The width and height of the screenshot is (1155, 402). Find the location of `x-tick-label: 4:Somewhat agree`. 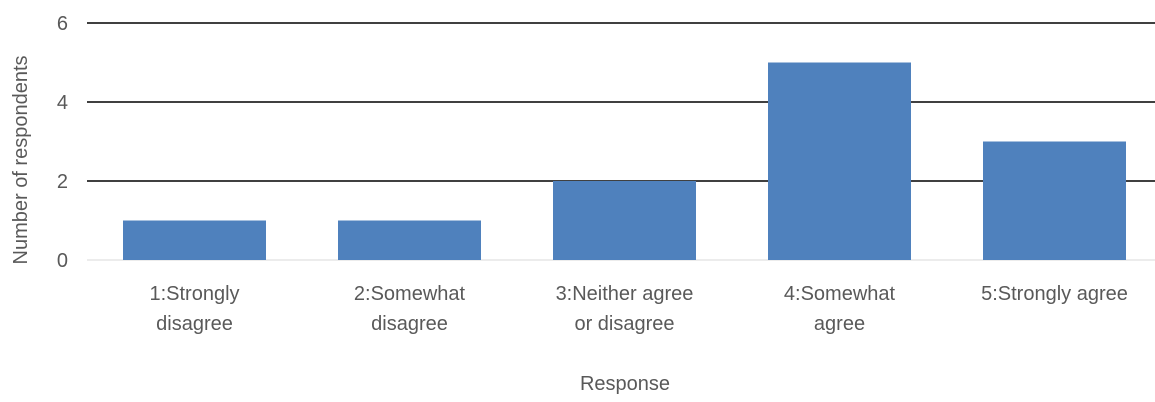

x-tick-label: 4:Somewhat agree is located at coordinates (840, 309).